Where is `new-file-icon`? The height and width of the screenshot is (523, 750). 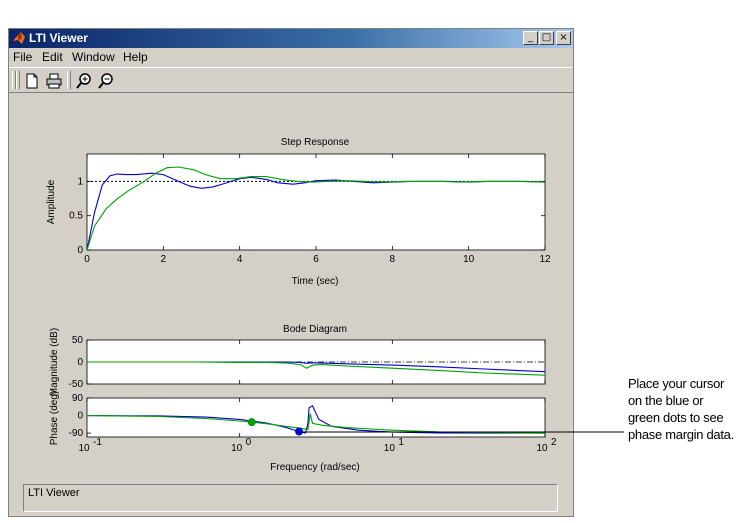 new-file-icon is located at coordinates (32, 81).